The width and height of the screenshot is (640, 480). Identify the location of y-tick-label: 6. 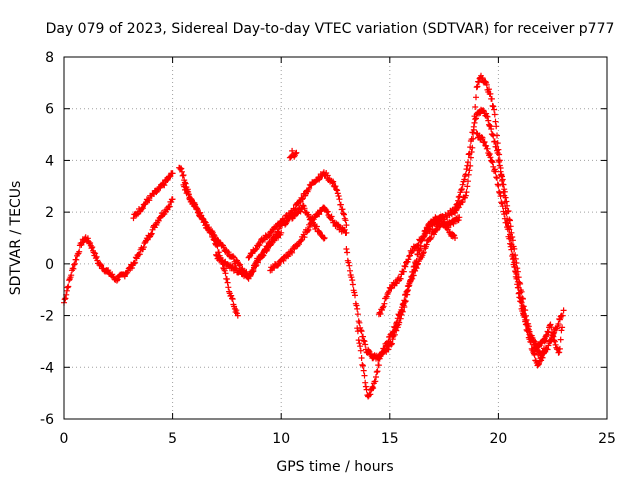
(49, 110).